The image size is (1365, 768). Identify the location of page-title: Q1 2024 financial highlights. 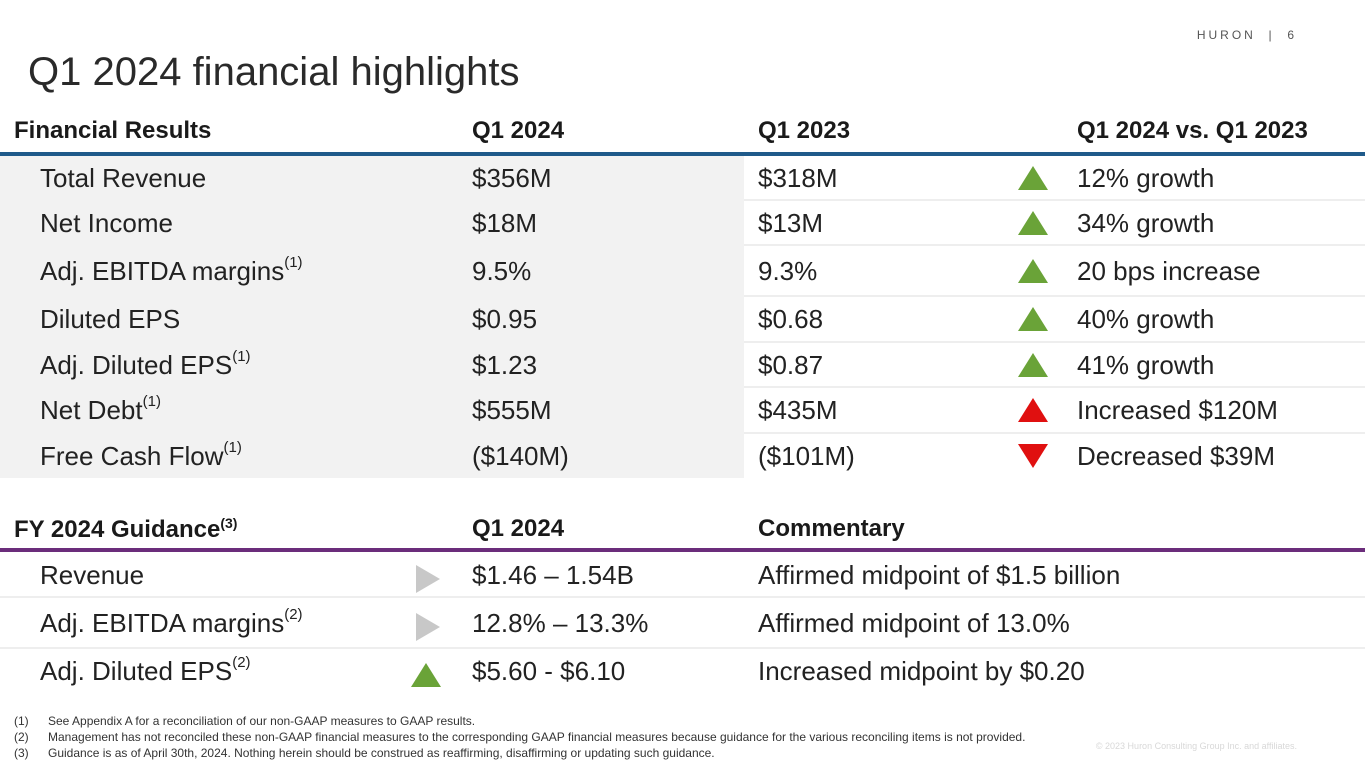
(274, 72).